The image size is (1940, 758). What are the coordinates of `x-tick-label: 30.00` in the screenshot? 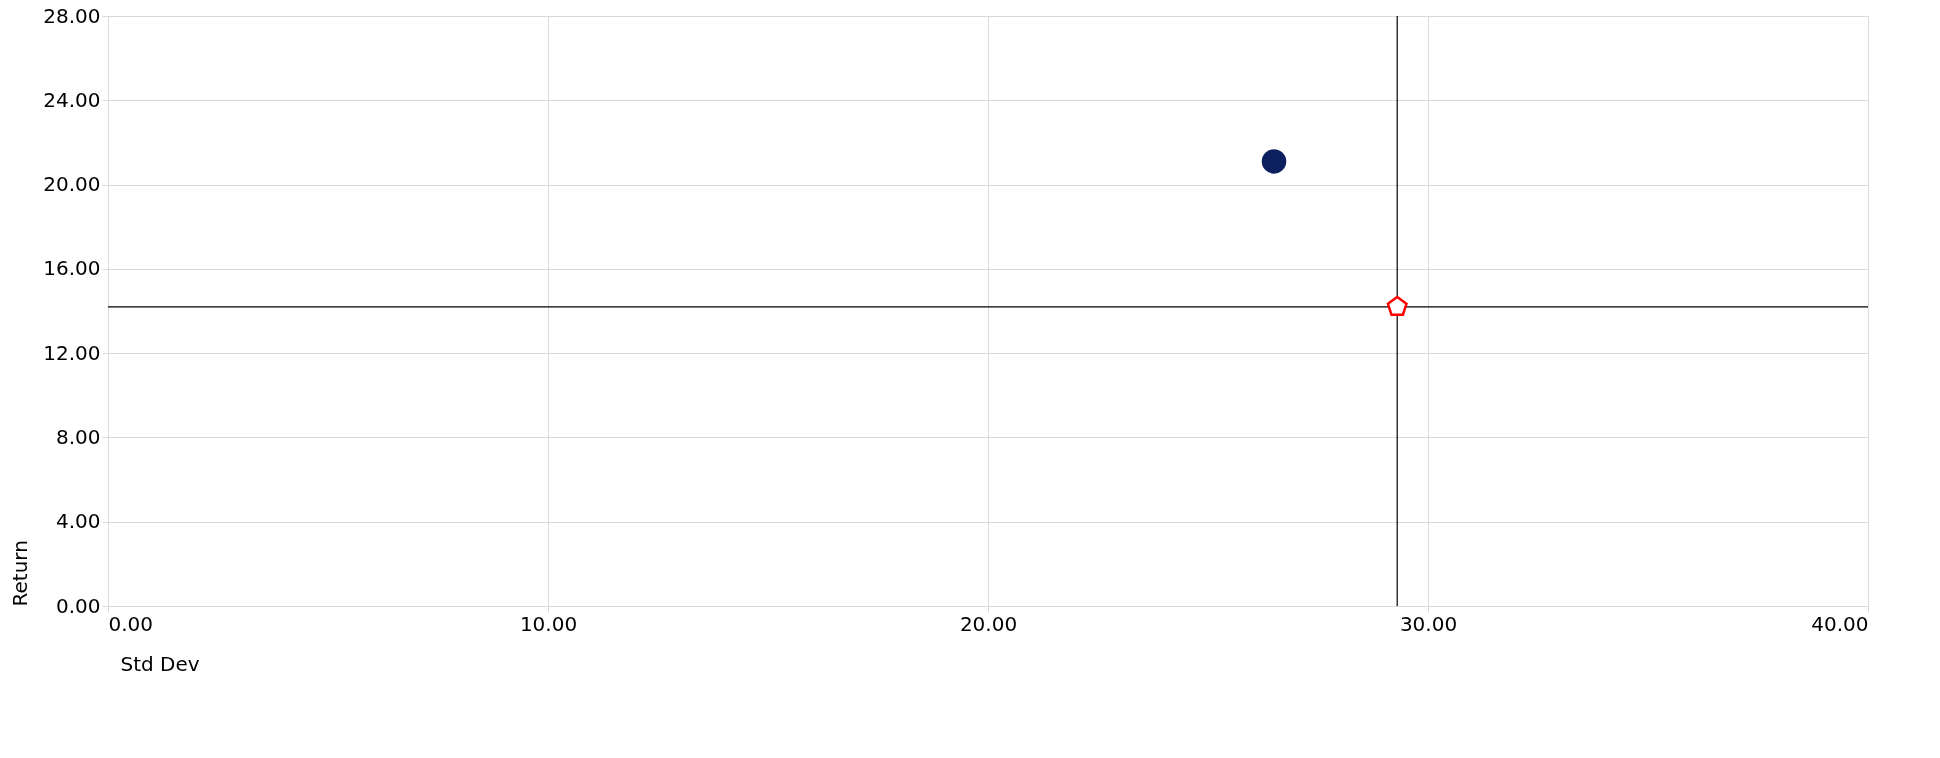 It's located at (1428, 623).